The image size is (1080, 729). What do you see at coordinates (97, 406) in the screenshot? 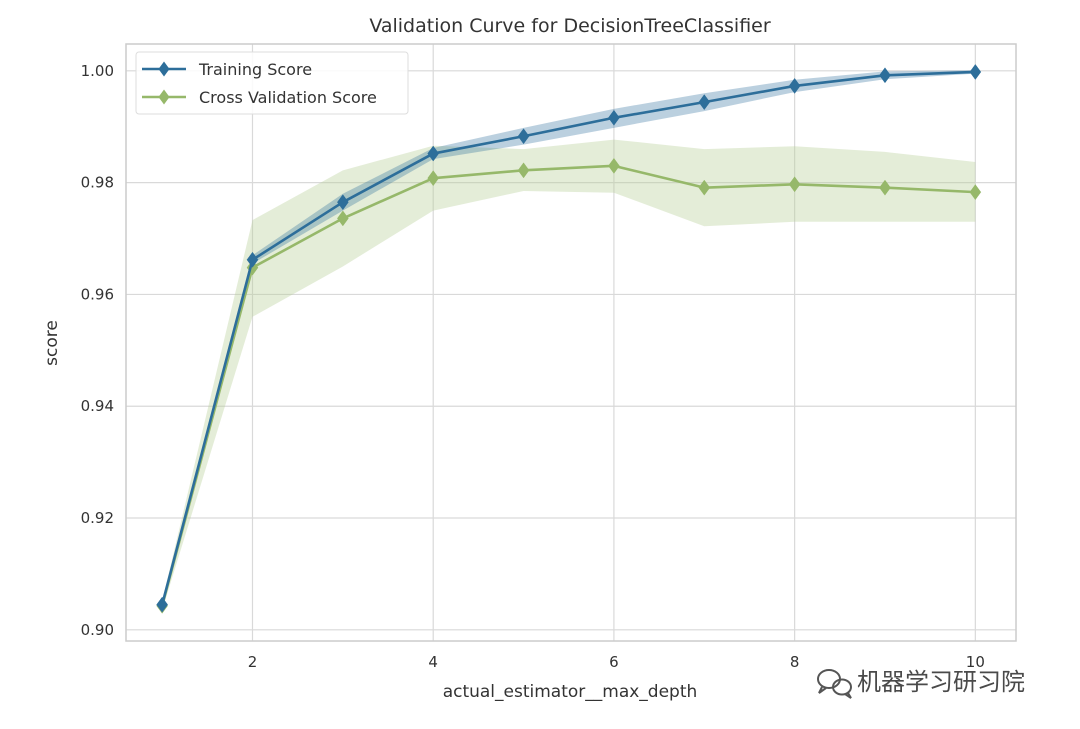
I see `y-tick-label: 0.94` at bounding box center [97, 406].